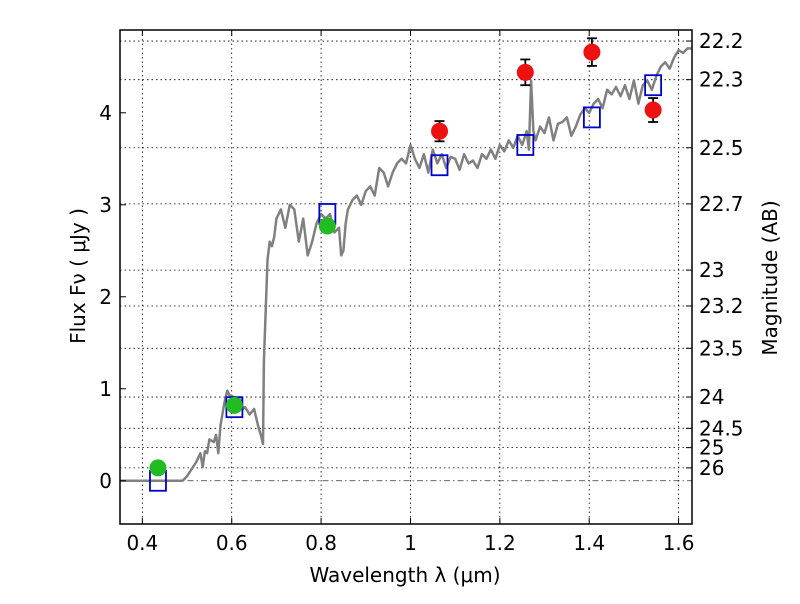 The height and width of the screenshot is (604, 800). I want to click on x-tick-label: 1.6, so click(679, 543).